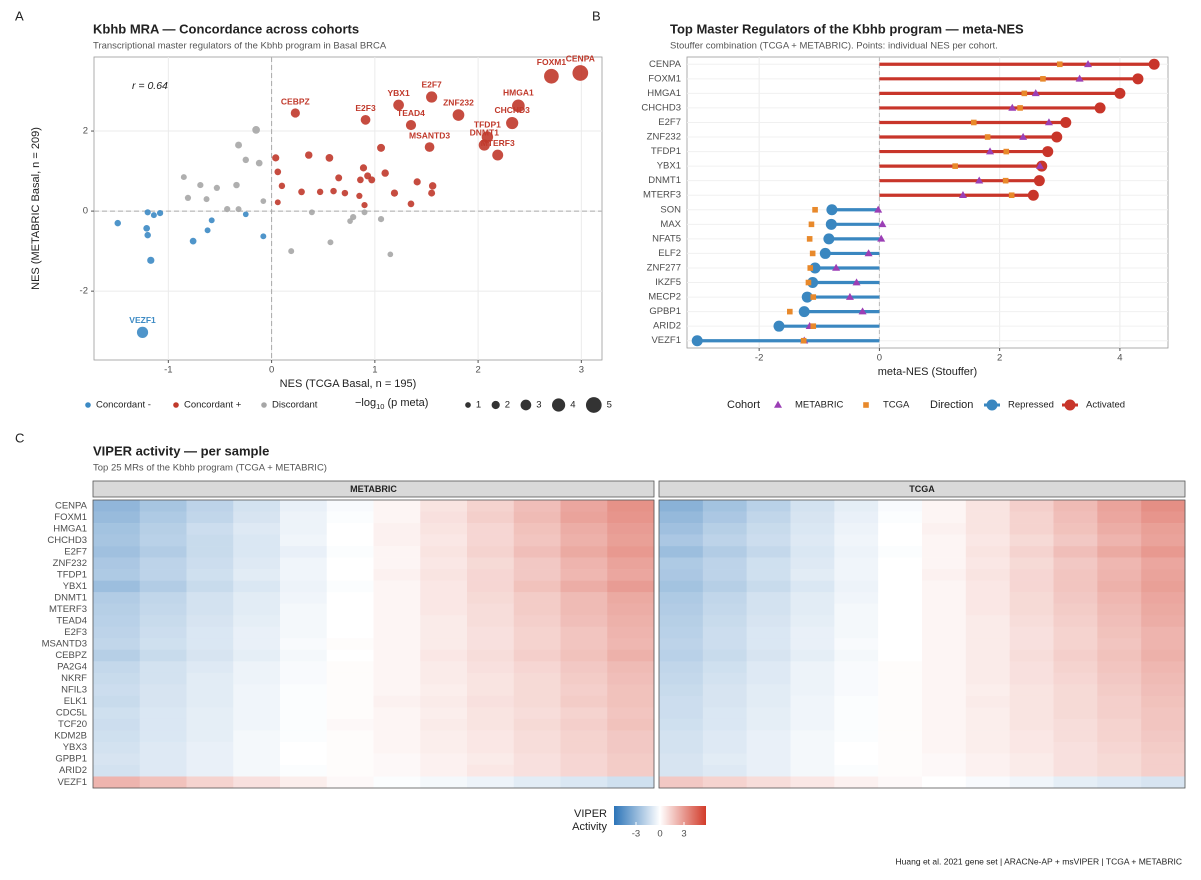  What do you see at coordinates (664, 93) in the screenshot?
I see `y-tick-label: HMGA1` at bounding box center [664, 93].